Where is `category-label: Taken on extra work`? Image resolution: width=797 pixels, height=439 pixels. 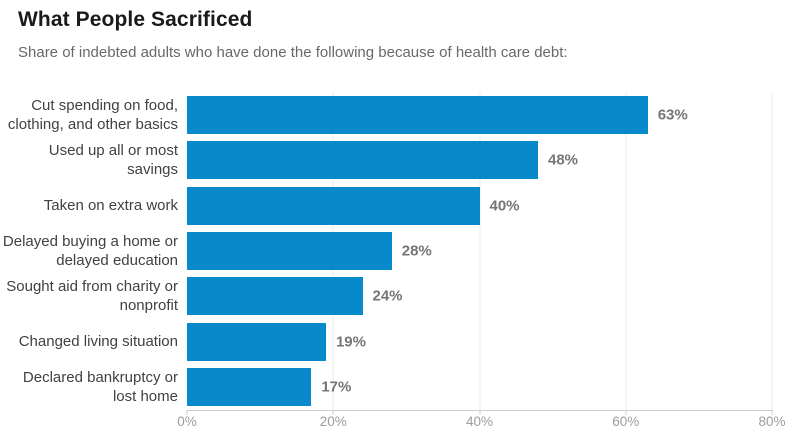 category-label: Taken on extra work is located at coordinates (110, 206).